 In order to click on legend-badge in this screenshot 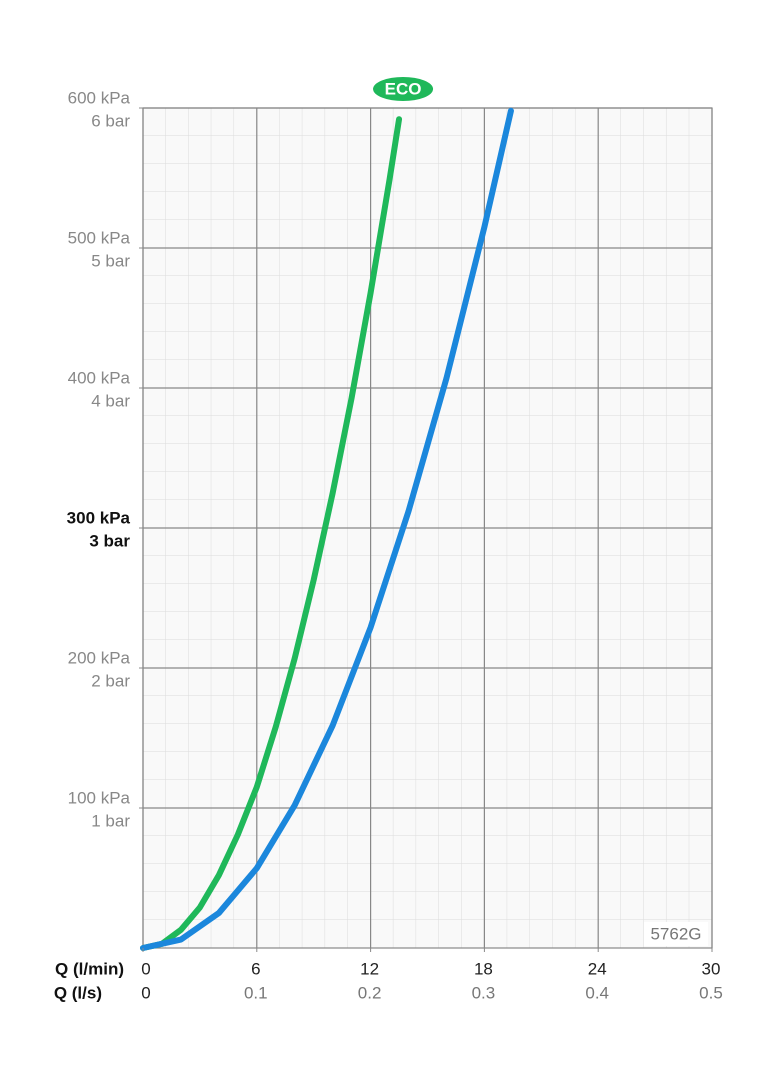, I will do `click(403, 89)`.